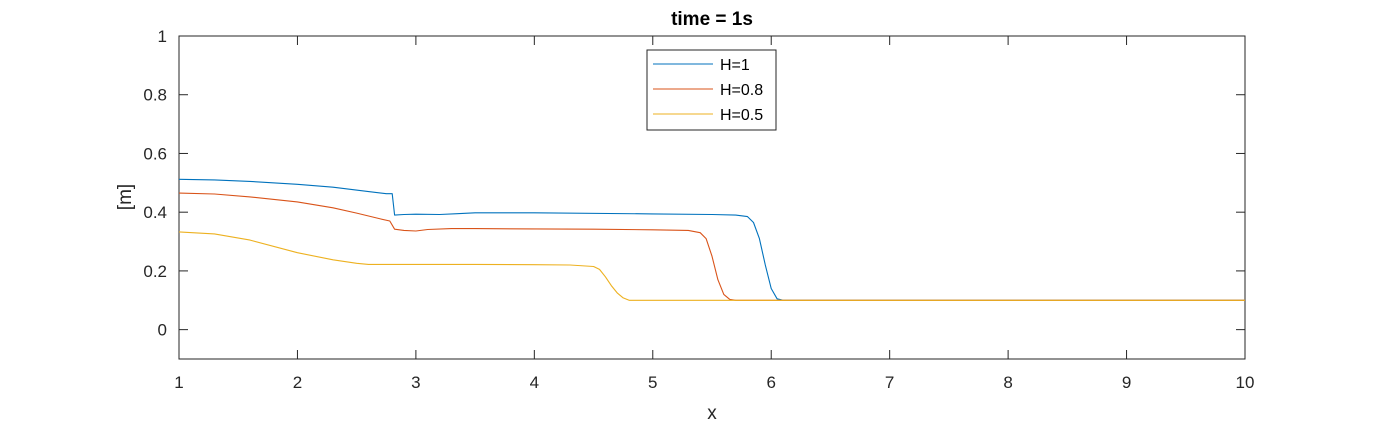 Image resolution: width=1377 pixels, height=426 pixels. Describe the element at coordinates (297, 382) in the screenshot. I see `x-tick-label: 2` at that location.